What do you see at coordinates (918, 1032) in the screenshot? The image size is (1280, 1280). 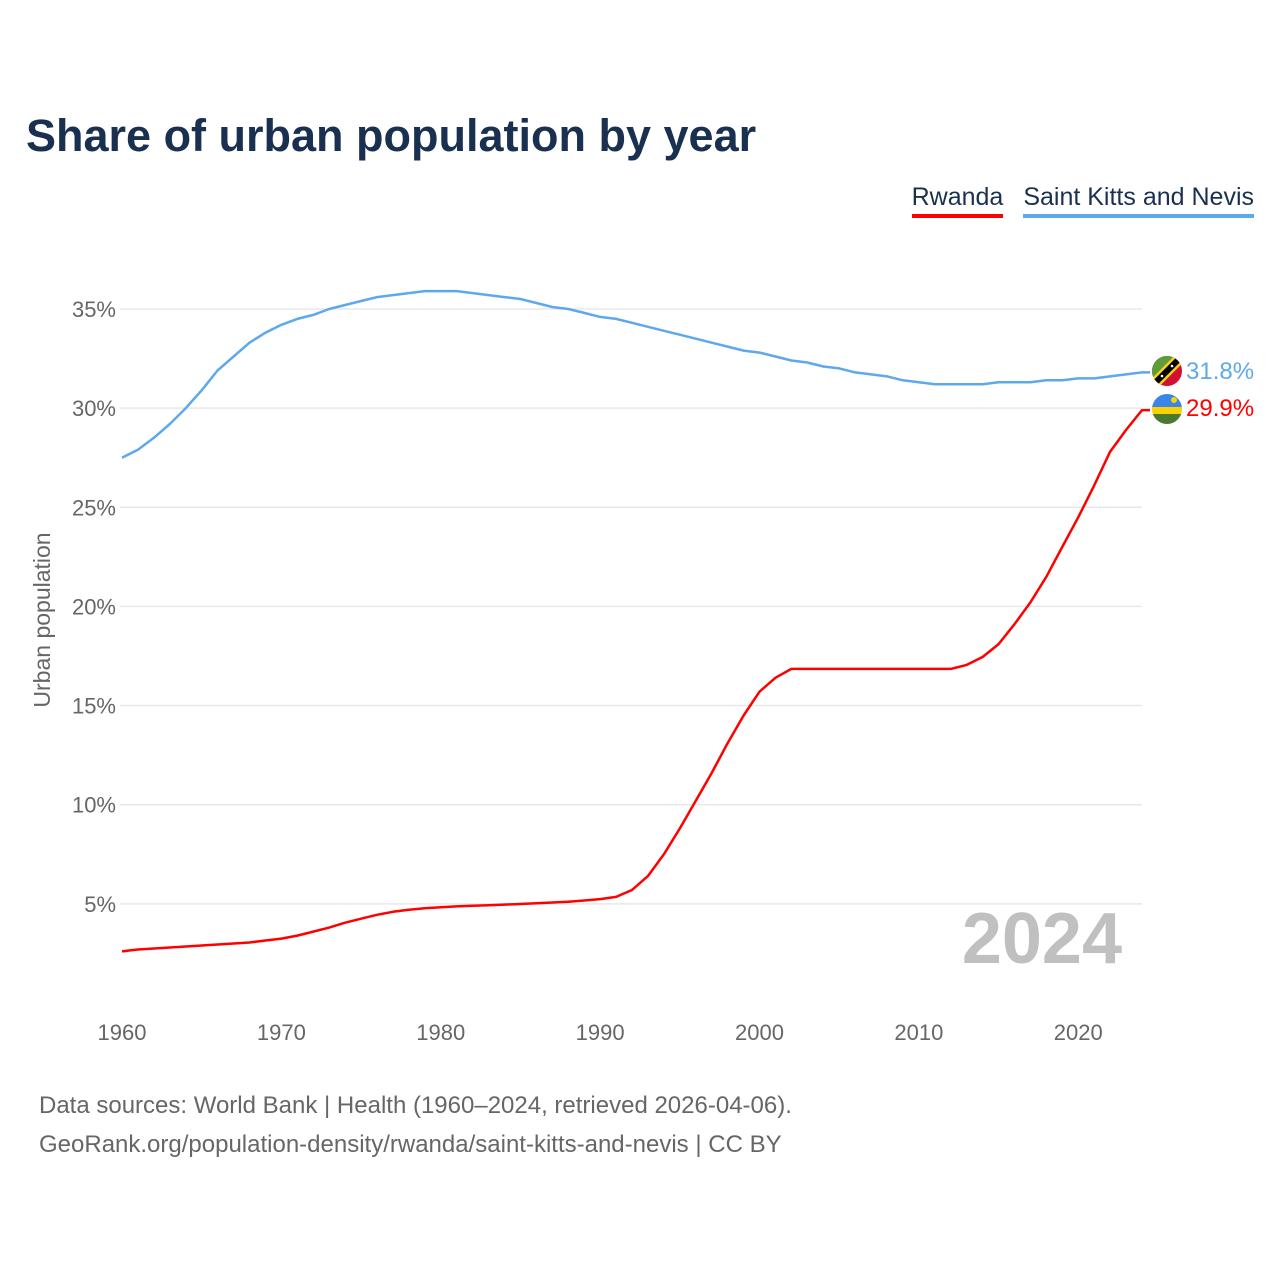 I see `x-tick-label: 2010` at bounding box center [918, 1032].